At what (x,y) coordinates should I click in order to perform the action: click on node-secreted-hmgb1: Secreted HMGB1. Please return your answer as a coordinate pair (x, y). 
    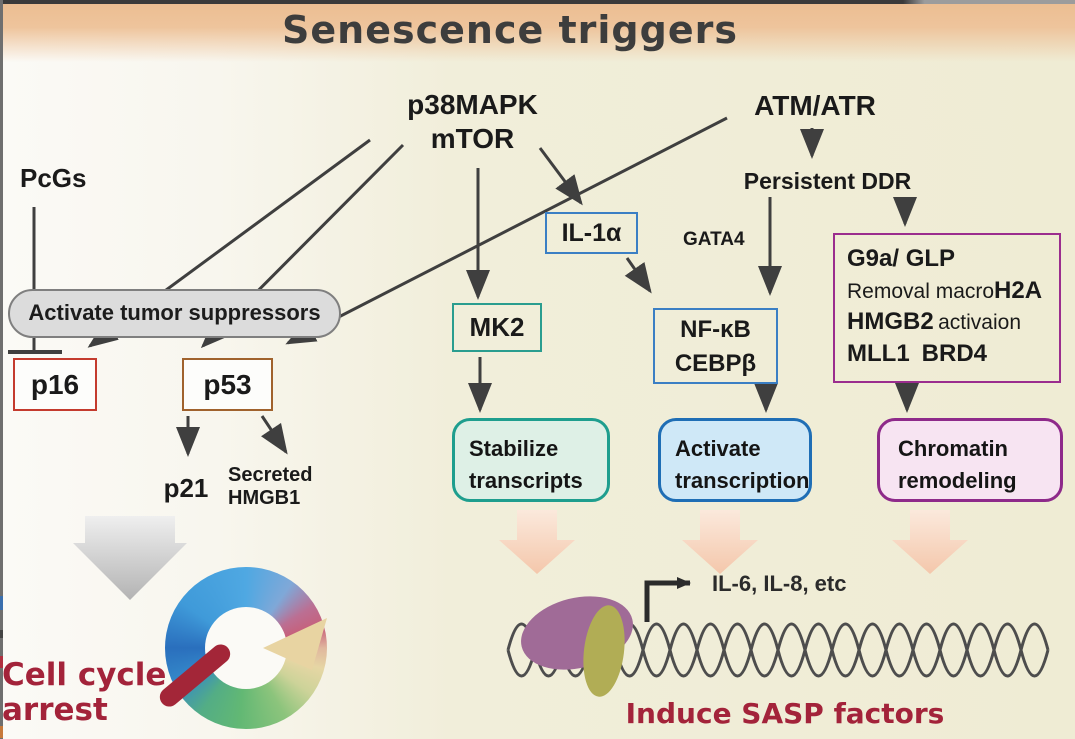
    Looking at the image, I should click on (288, 487).